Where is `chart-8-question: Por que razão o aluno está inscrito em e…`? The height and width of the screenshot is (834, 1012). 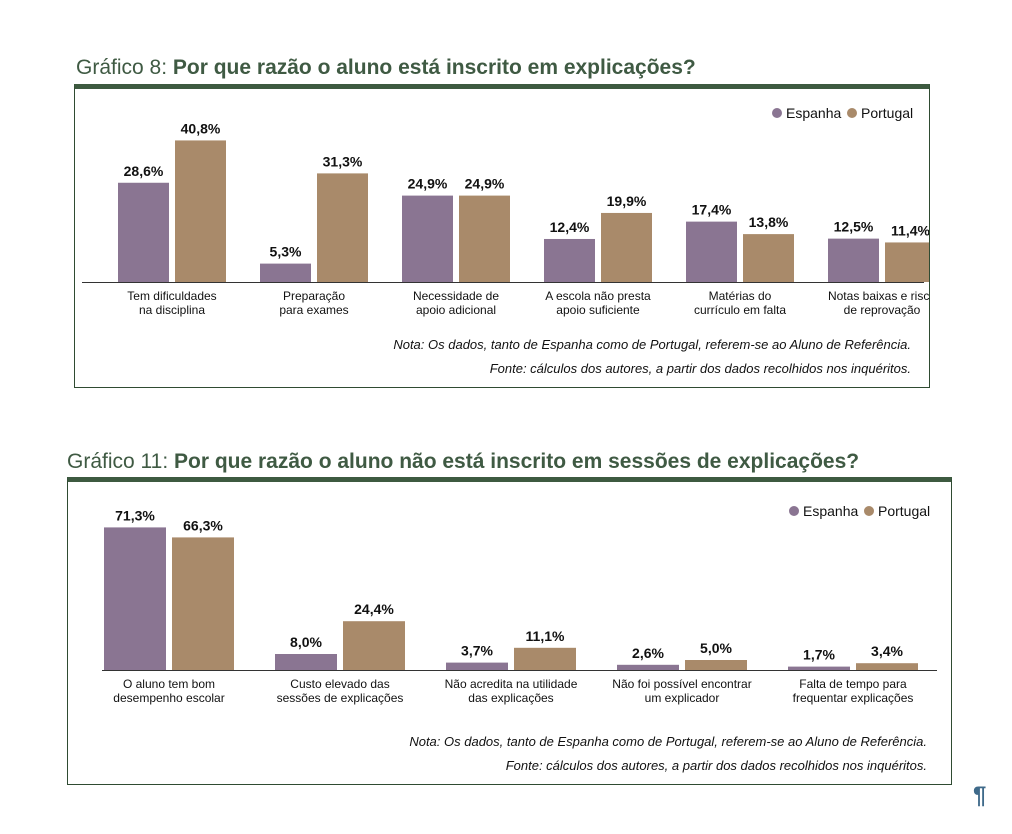 chart-8-question: Por que razão o aluno está inscrito em e… is located at coordinates (434, 67).